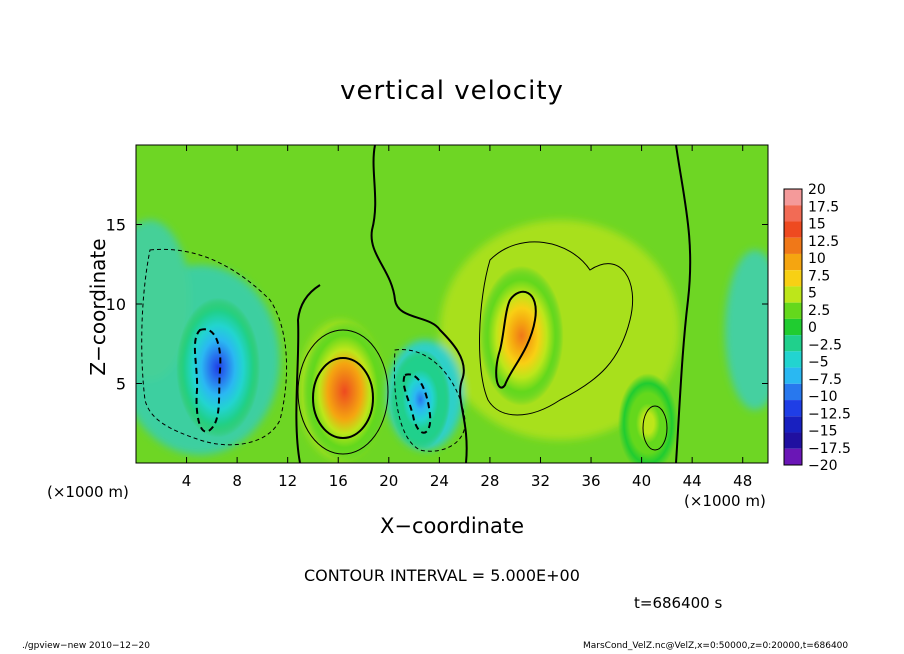  I want to click on field-left-edge, so click(163, 300).